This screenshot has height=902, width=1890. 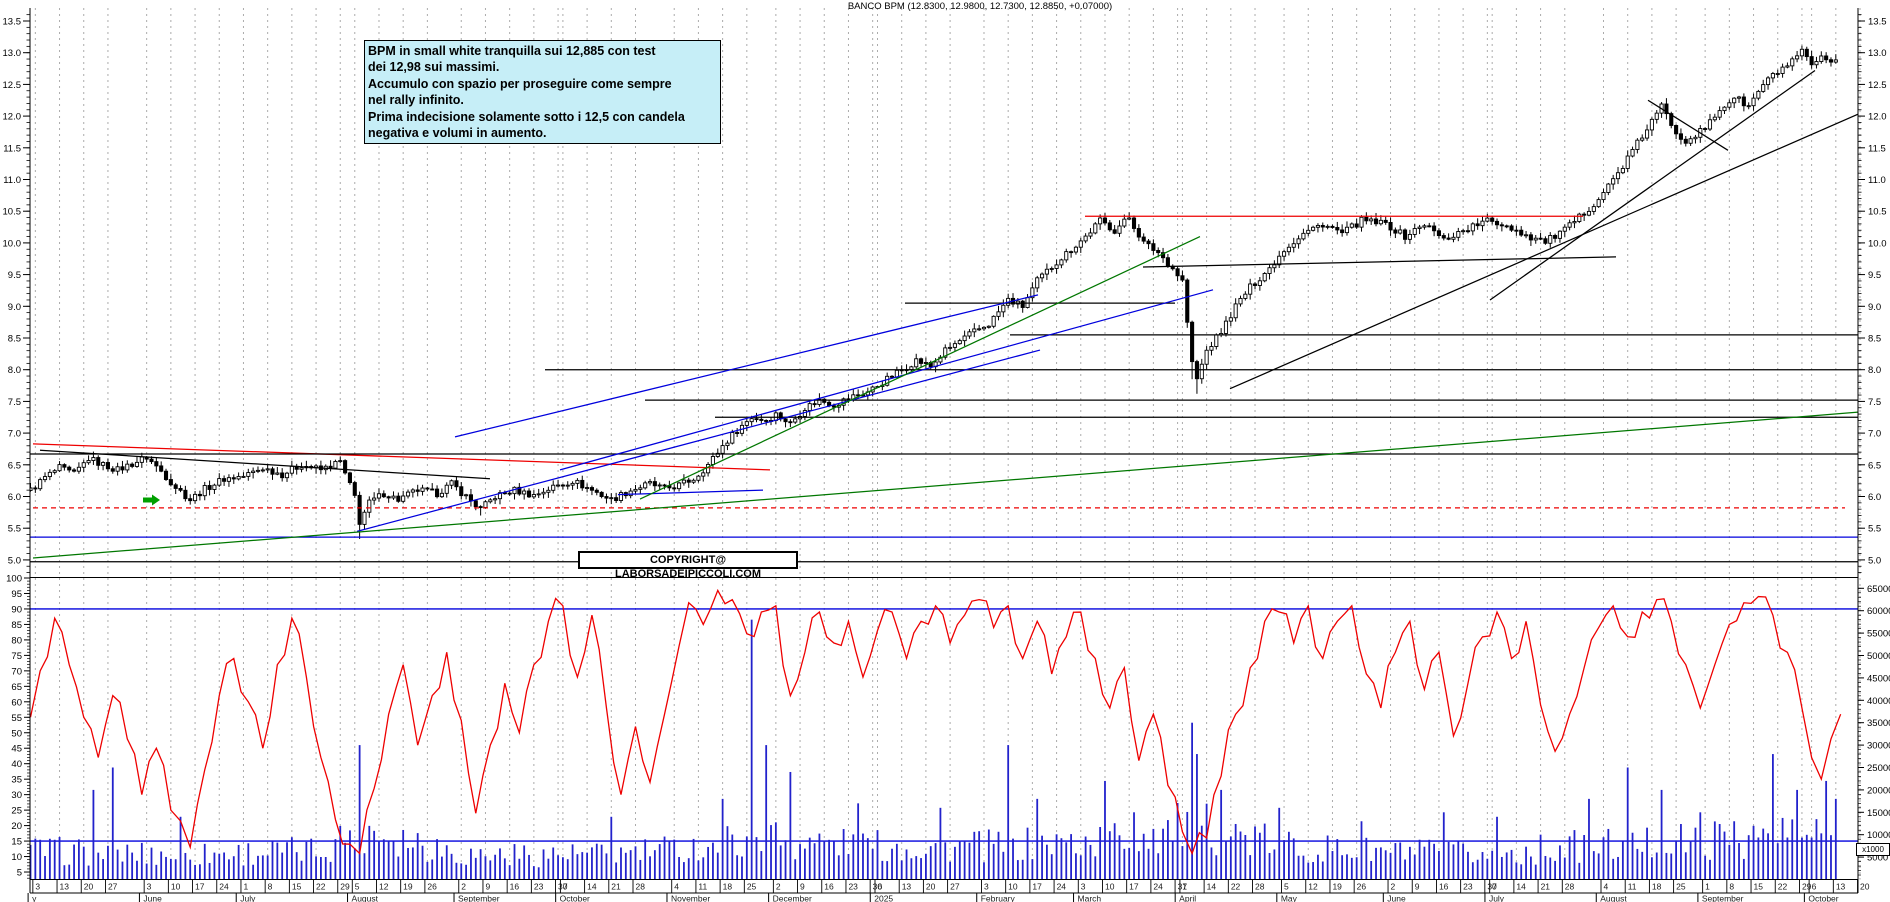 I want to click on trendline-desc-sept-peak, so click(x=1688, y=125).